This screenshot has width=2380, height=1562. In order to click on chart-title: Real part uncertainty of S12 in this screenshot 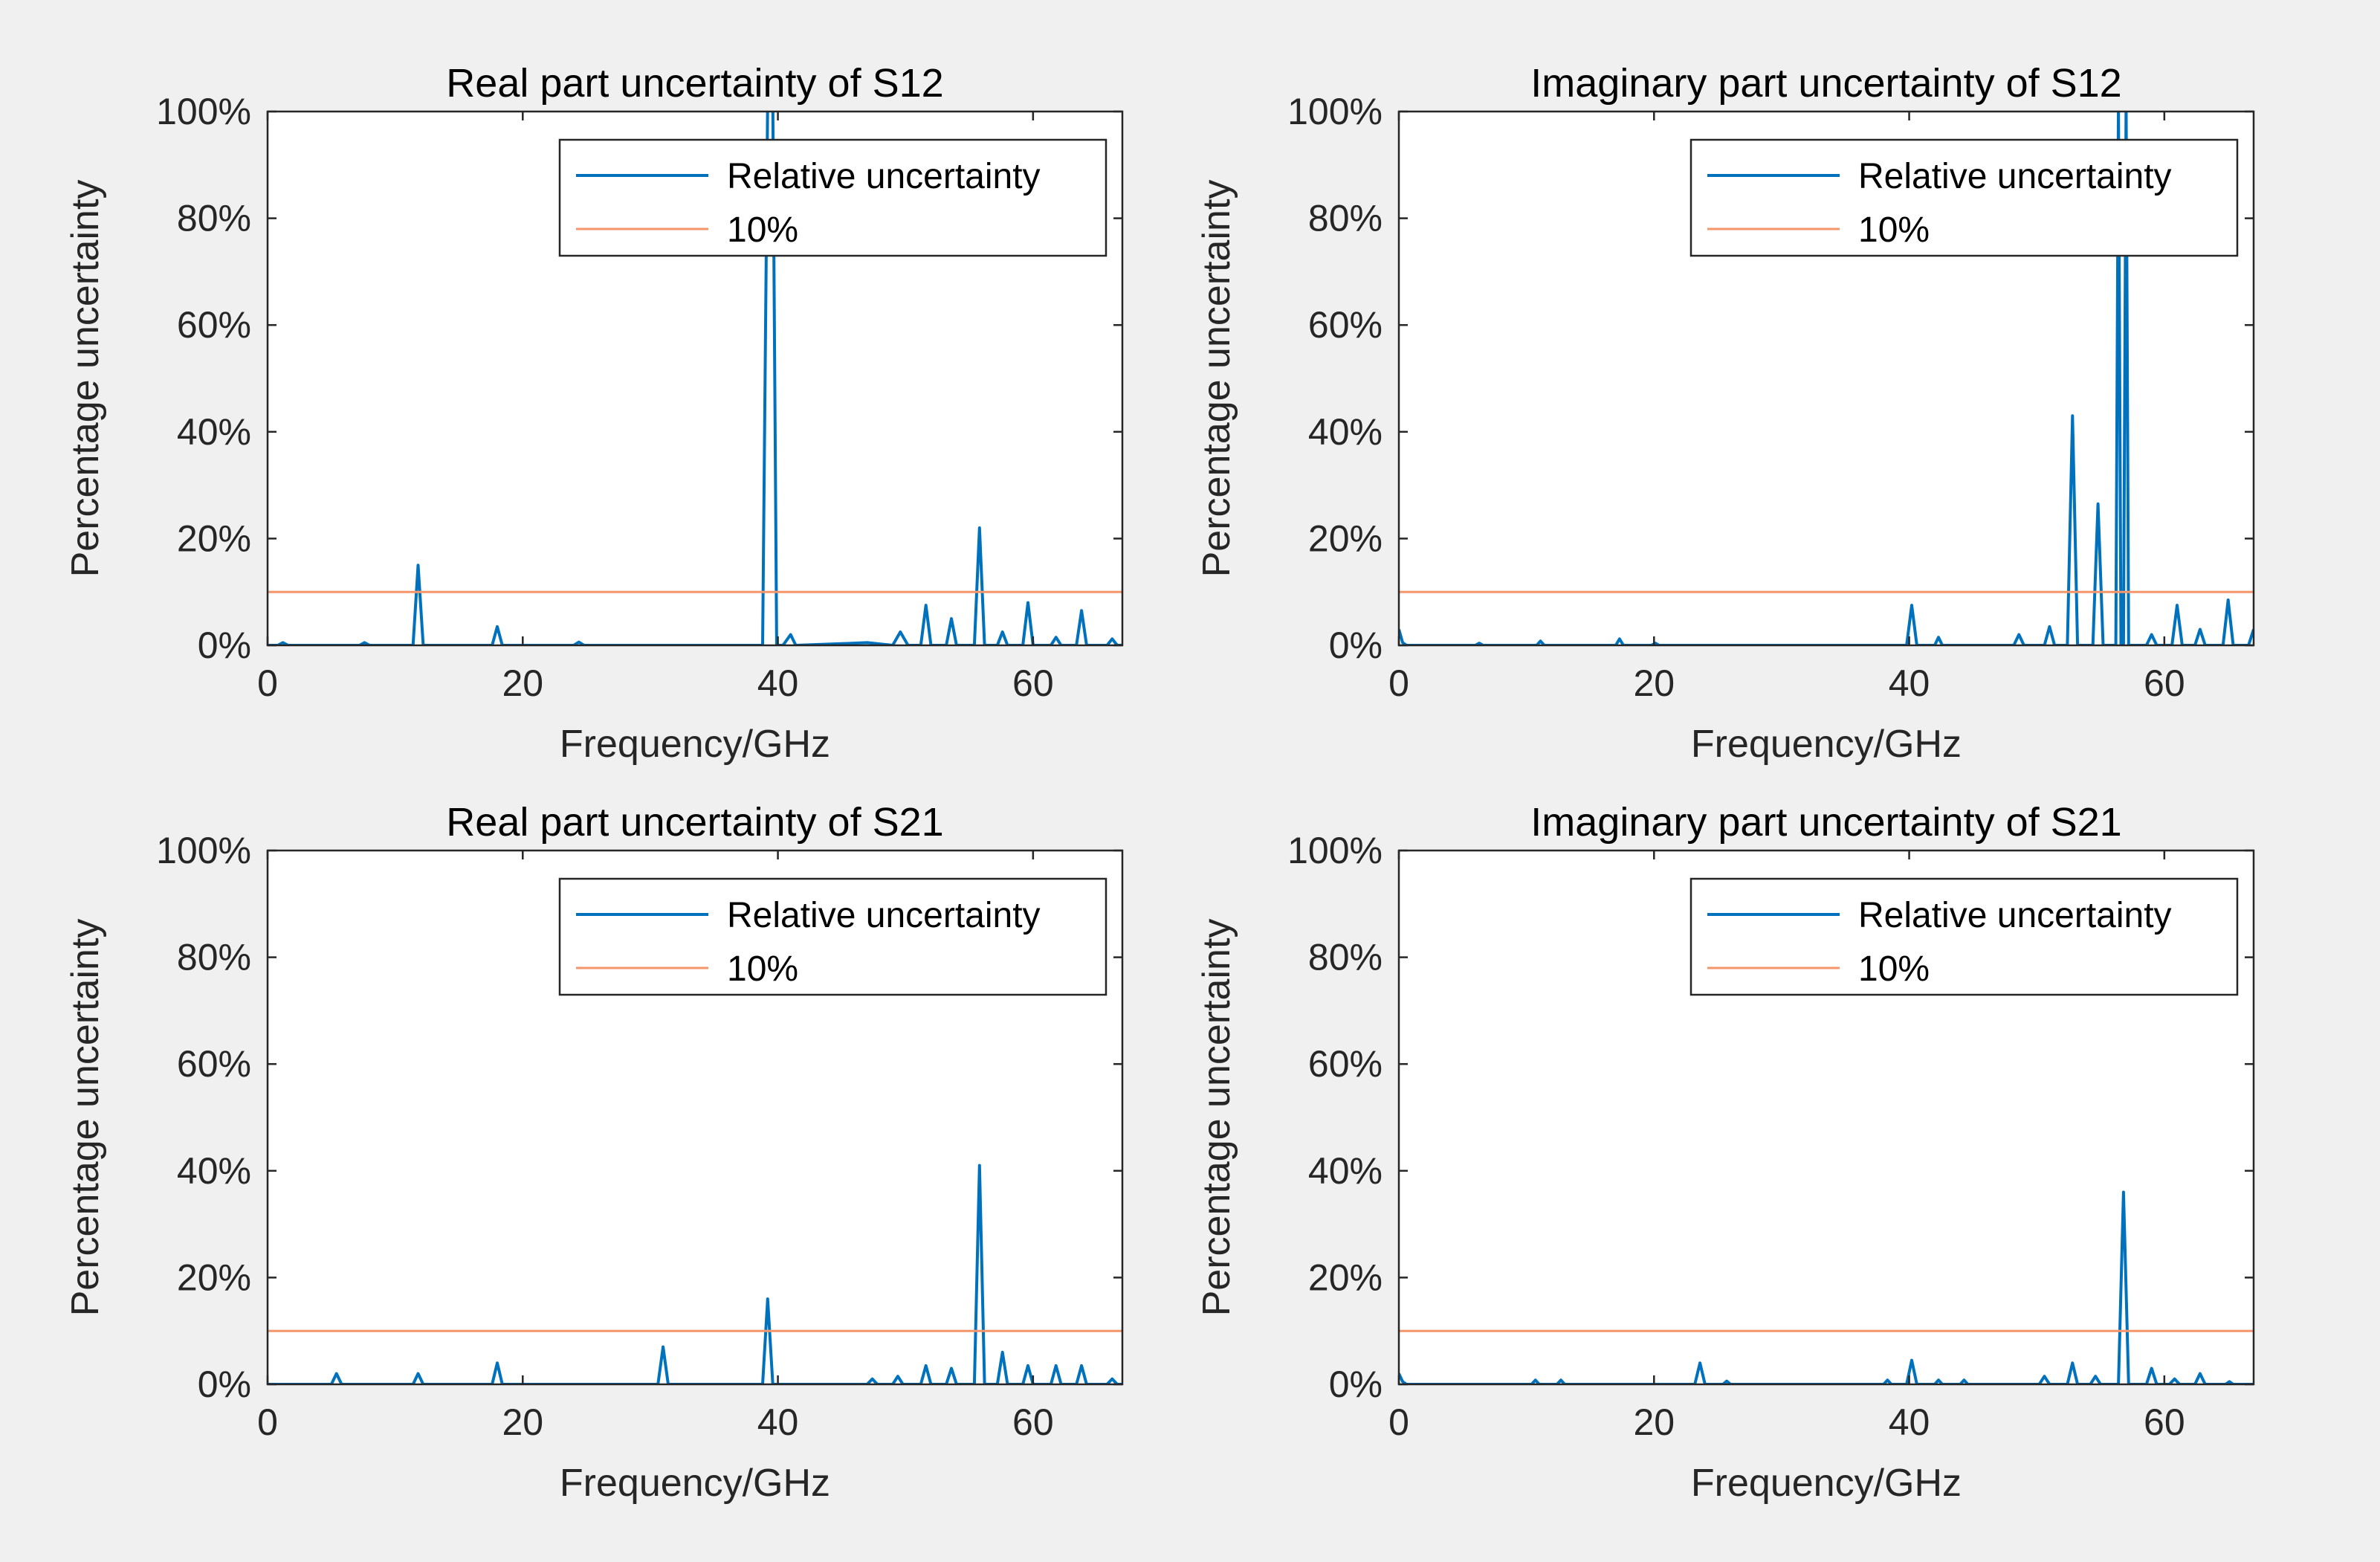, I will do `click(695, 83)`.